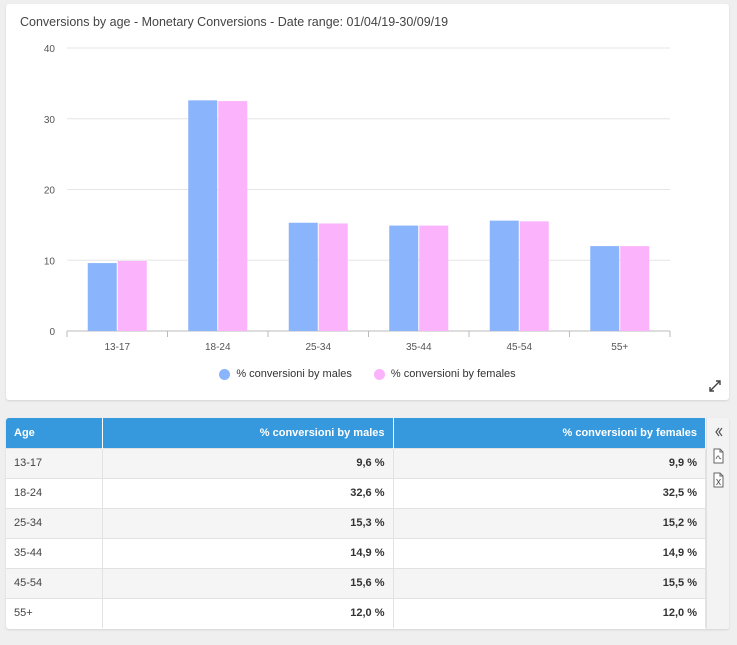 The image size is (737, 645). Describe the element at coordinates (50, 120) in the screenshot. I see `y-tick-label: 30` at that location.